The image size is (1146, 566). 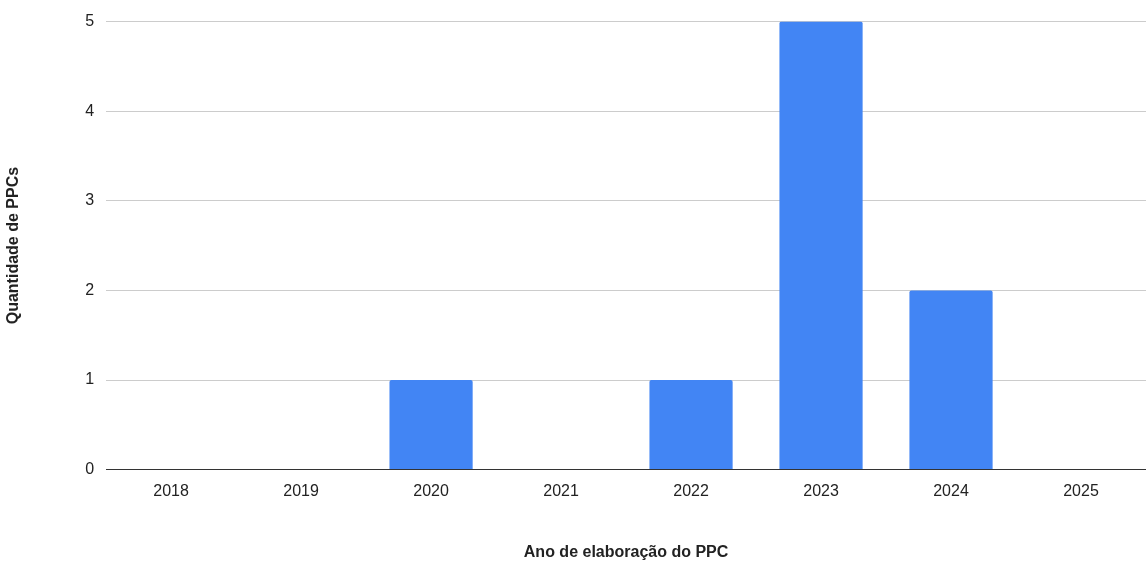 What do you see at coordinates (561, 490) in the screenshot?
I see `x-tick-label: 2021` at bounding box center [561, 490].